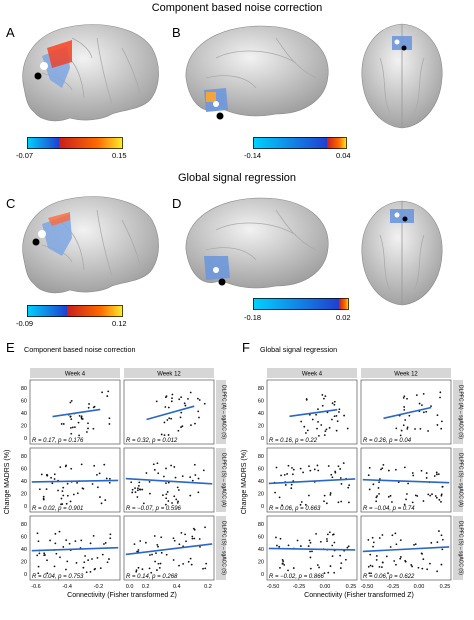  I want to click on regression-line, so click(169, 481).